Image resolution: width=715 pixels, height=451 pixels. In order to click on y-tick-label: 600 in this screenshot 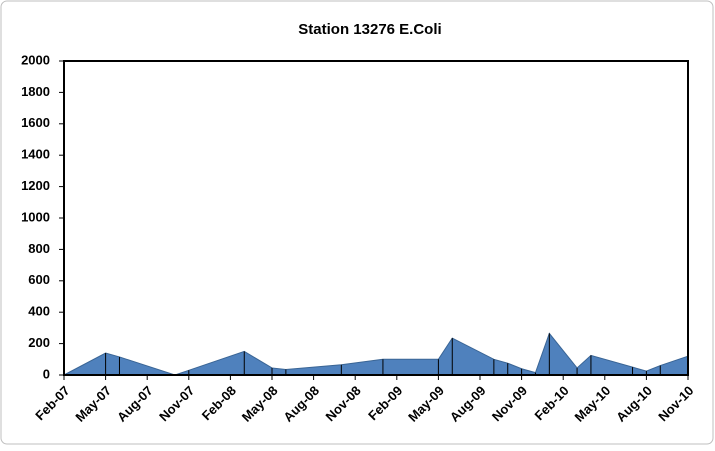, I will do `click(39, 279)`.